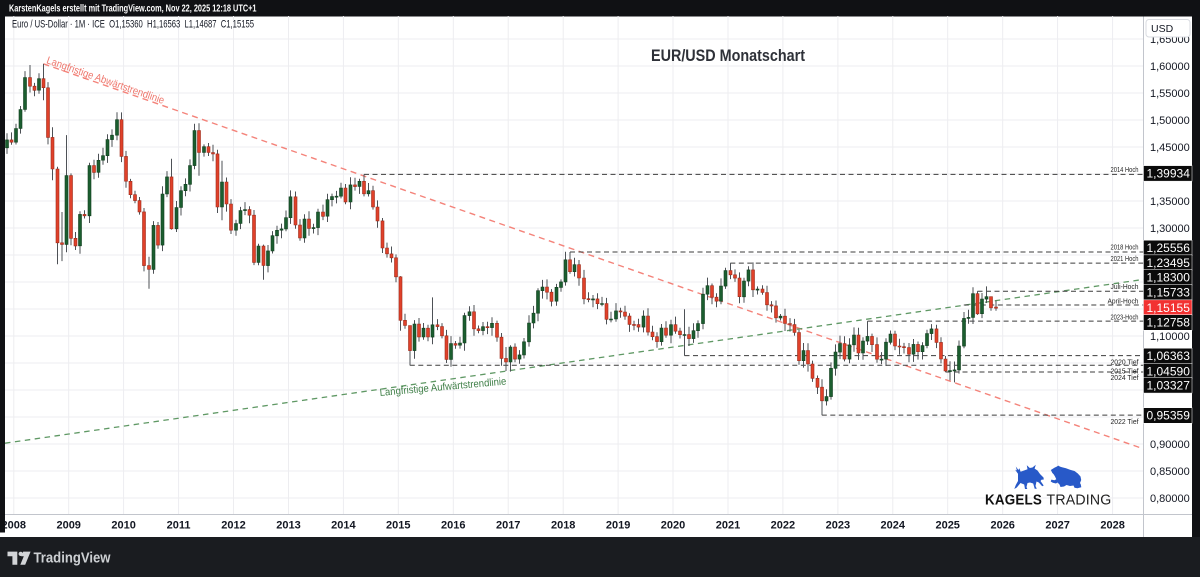  I want to click on svg-text: 1,50000, so click(1170, 121).